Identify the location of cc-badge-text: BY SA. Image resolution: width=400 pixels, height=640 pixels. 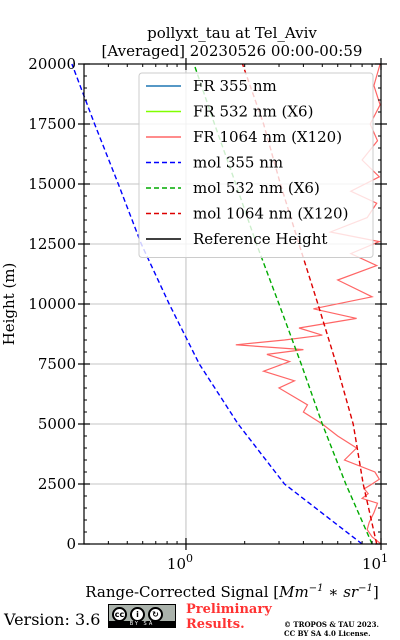
(142, 624).